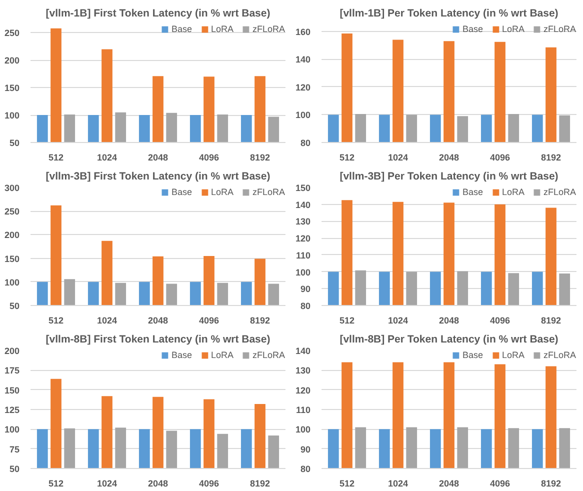 The image size is (583, 491). I want to click on y-tick-label: 125, so click(12, 410).